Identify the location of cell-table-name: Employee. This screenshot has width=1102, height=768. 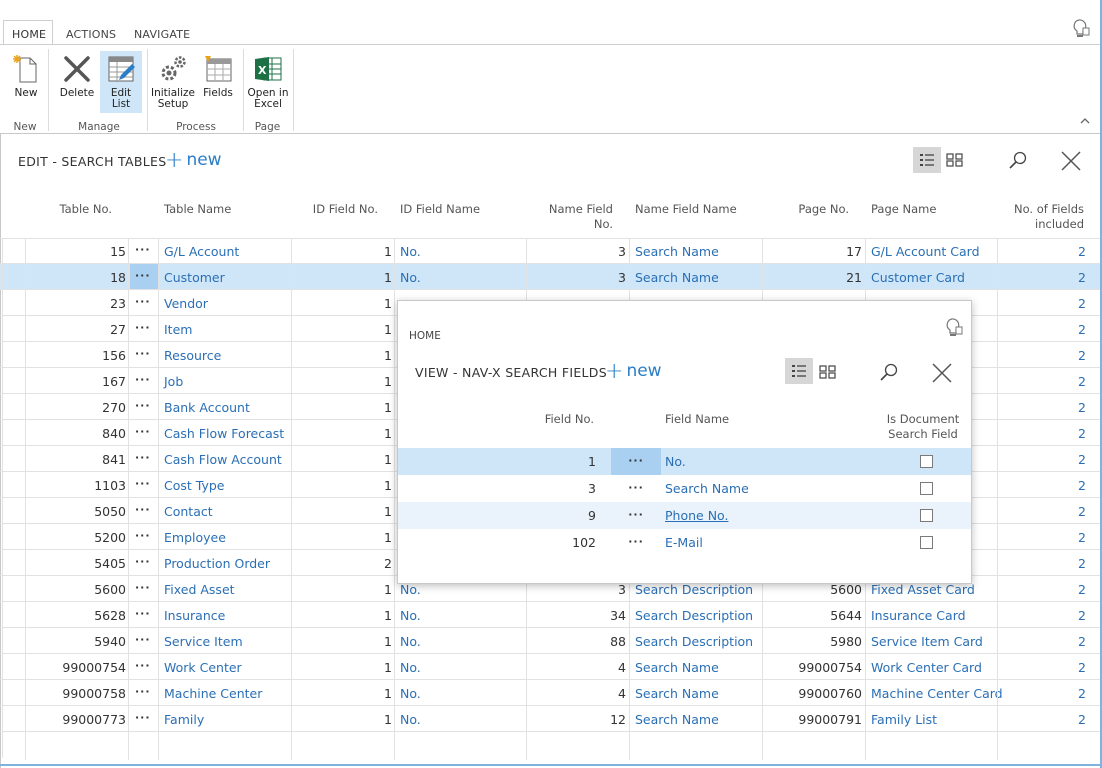
(195, 537).